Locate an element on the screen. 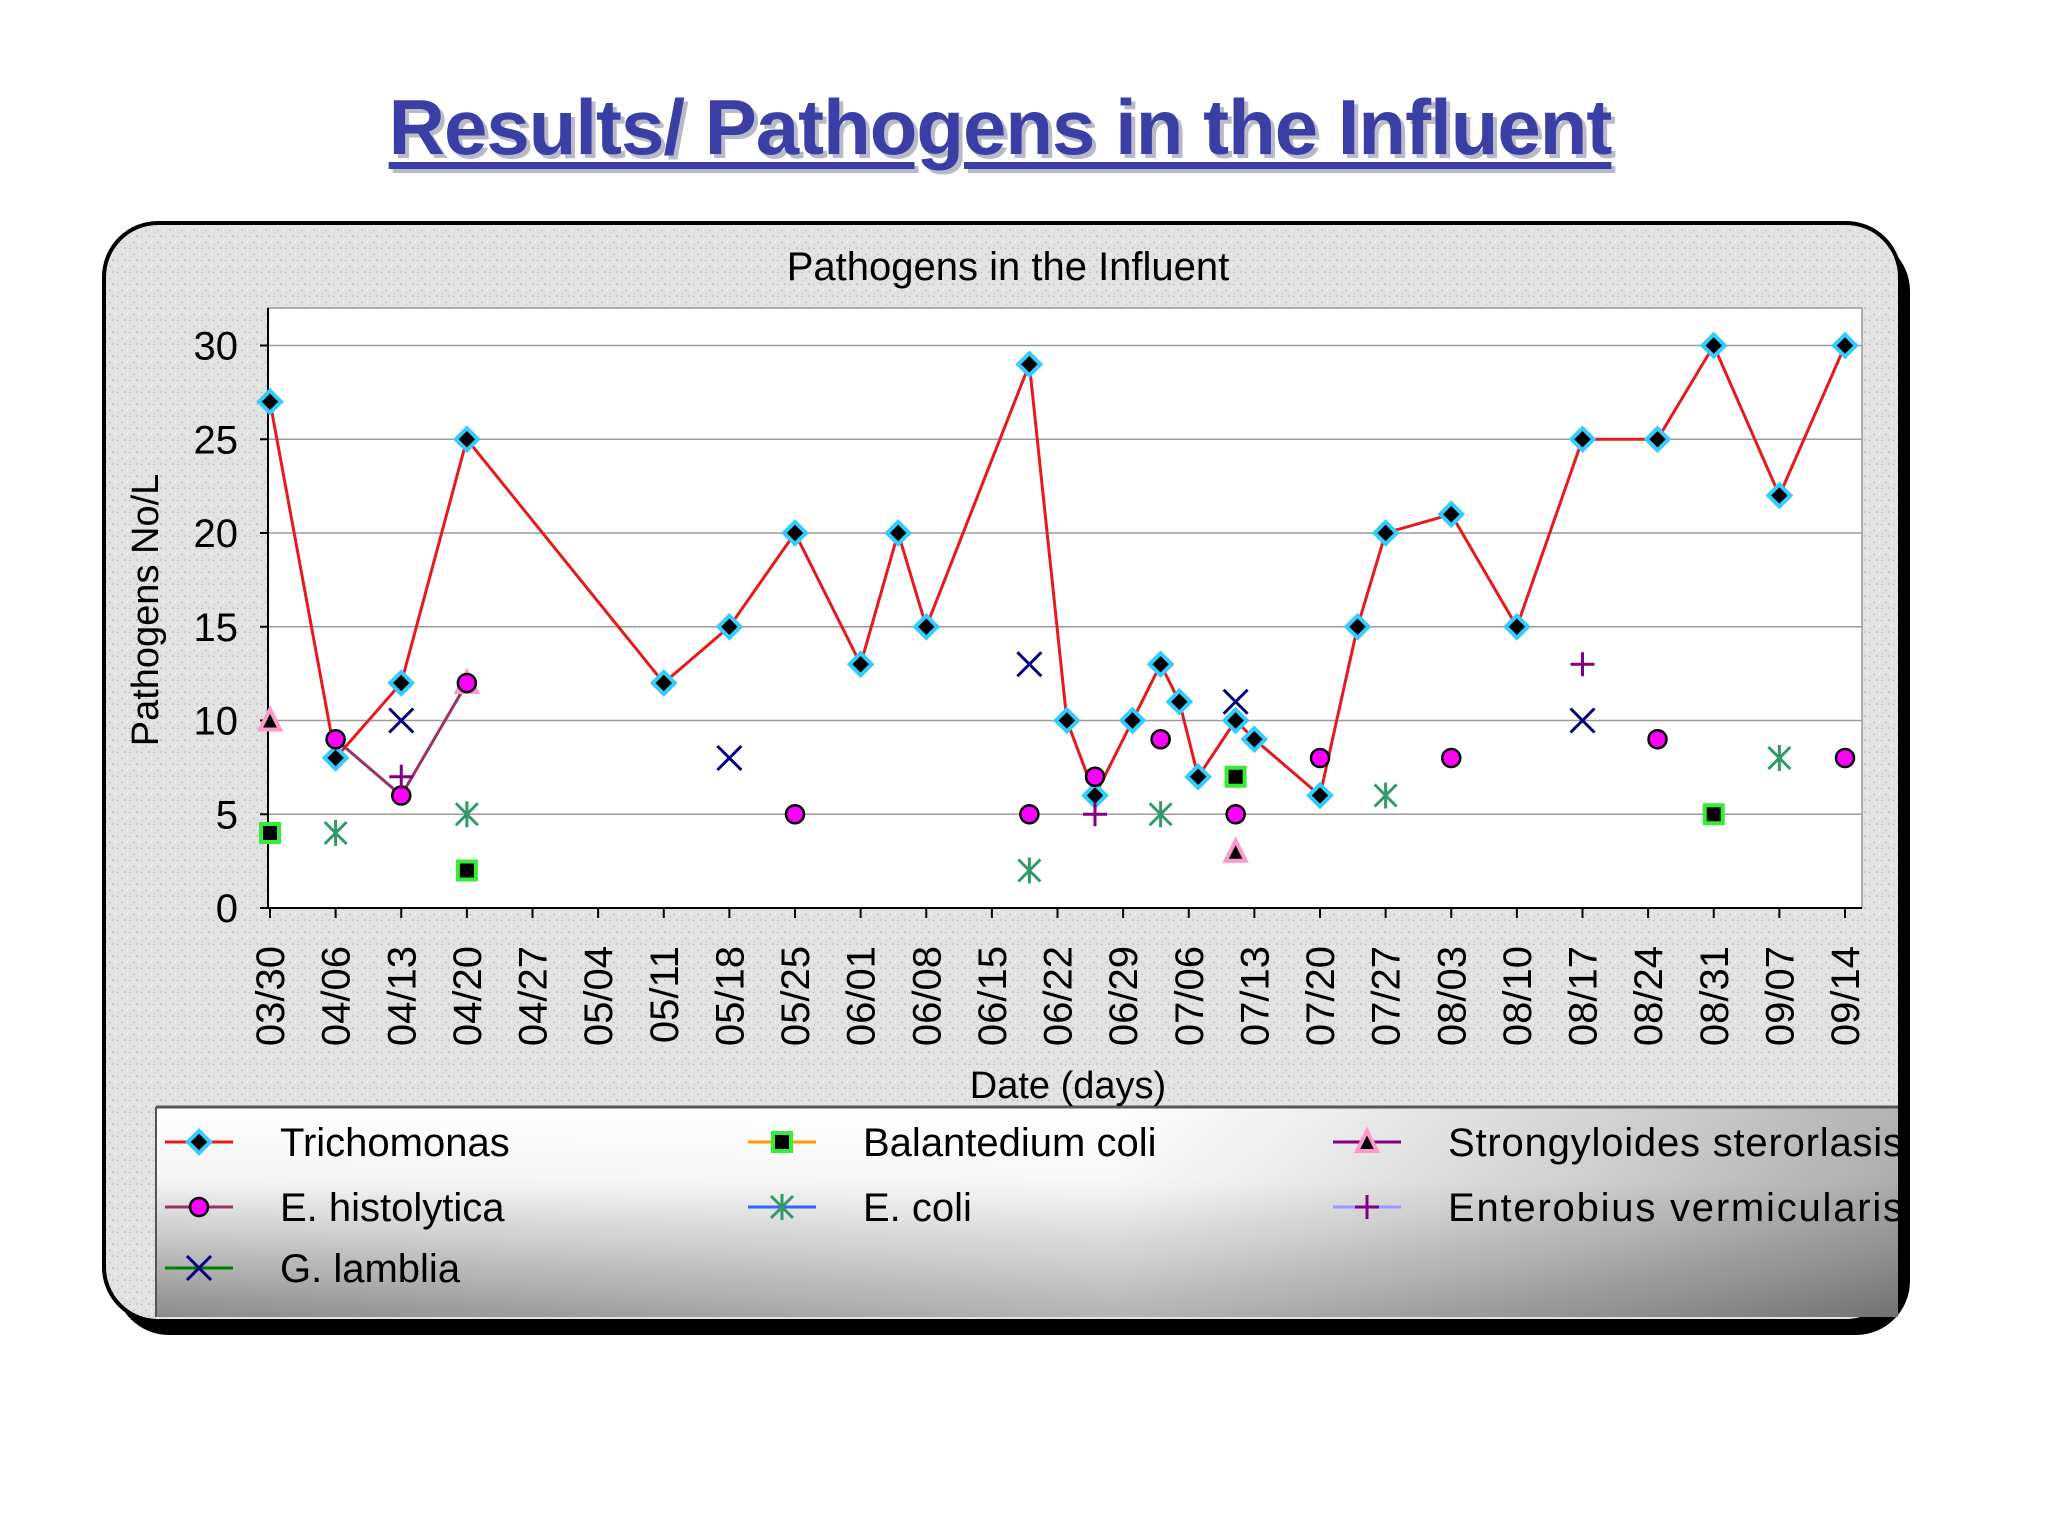 The height and width of the screenshot is (1534, 2048). strongyloides-sterorlasis-point is located at coordinates (270, 718).